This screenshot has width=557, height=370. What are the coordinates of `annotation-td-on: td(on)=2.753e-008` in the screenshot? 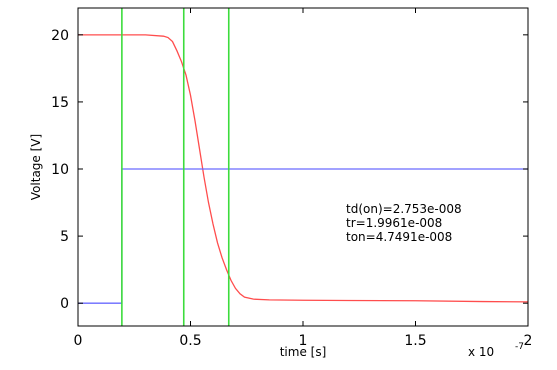 It's located at (404, 209).